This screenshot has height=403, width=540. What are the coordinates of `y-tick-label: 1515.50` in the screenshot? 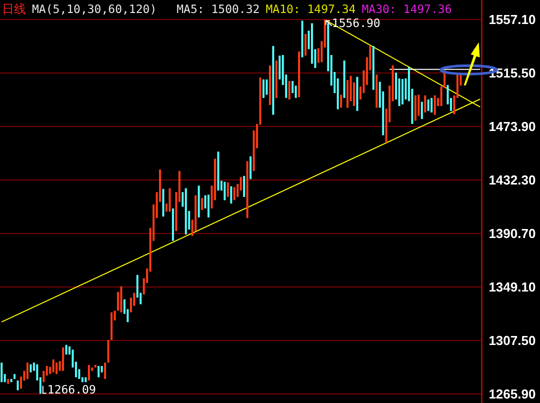 It's located at (512, 73).